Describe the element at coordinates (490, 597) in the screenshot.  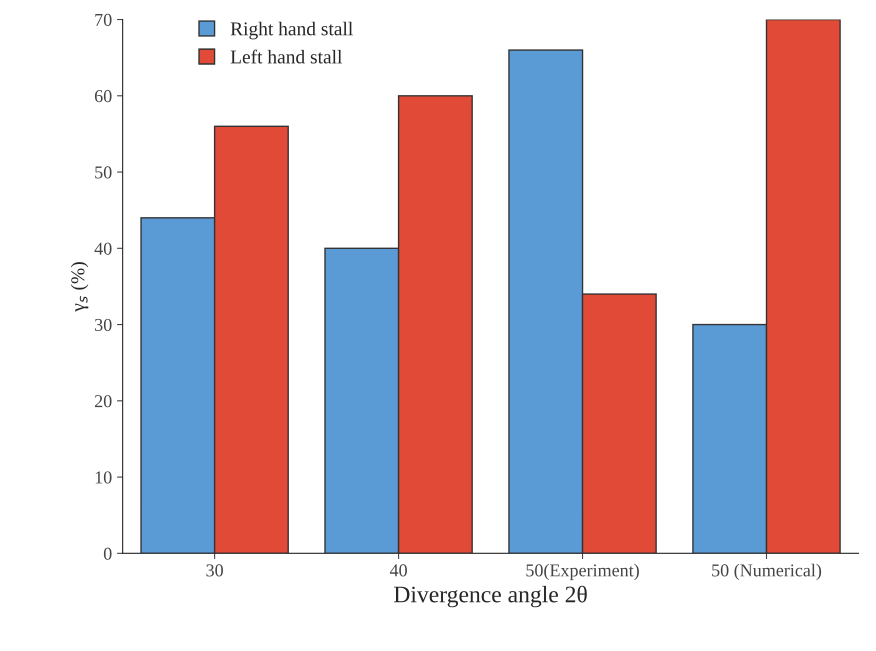
I see `x-axis-title: Divergence angle 2θ` at that location.